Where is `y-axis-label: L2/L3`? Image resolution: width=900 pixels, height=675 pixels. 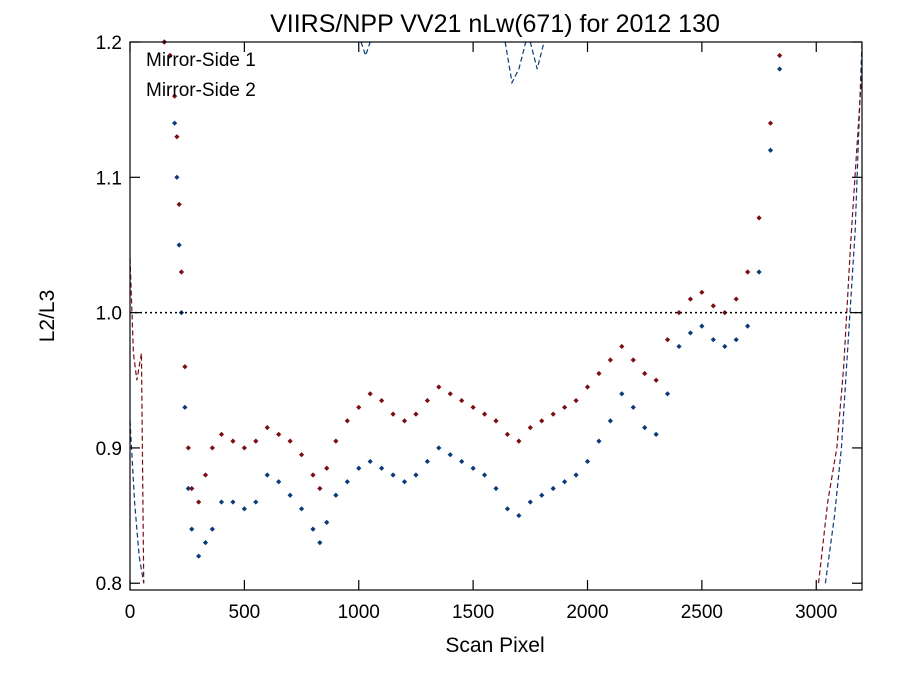 y-axis-label: L2/L3 is located at coordinates (47, 316).